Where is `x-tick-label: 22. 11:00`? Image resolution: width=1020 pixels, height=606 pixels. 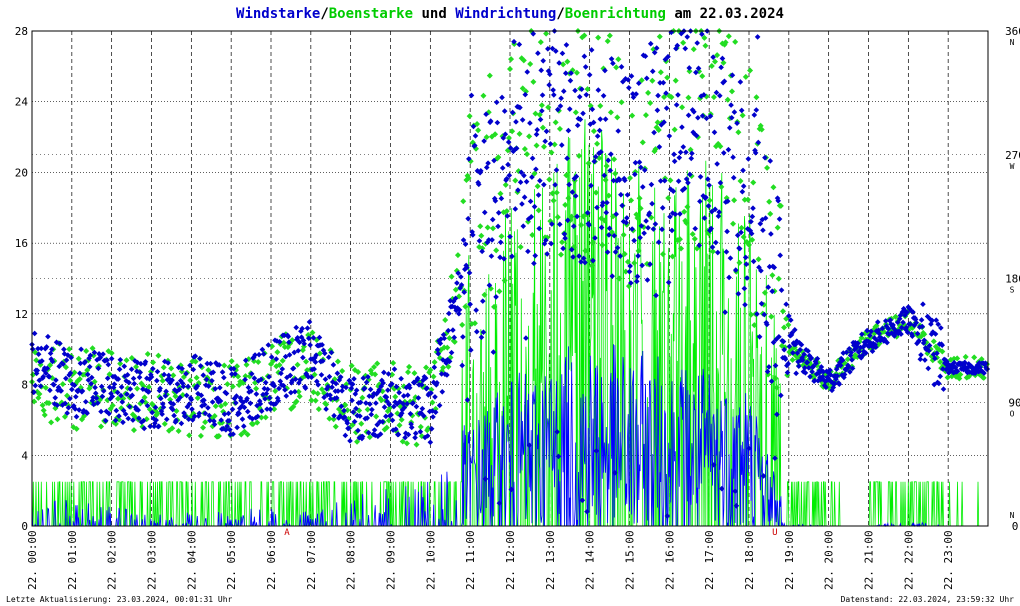
x-tick-label: 22. 11:00 is located at coordinates (470, 560).